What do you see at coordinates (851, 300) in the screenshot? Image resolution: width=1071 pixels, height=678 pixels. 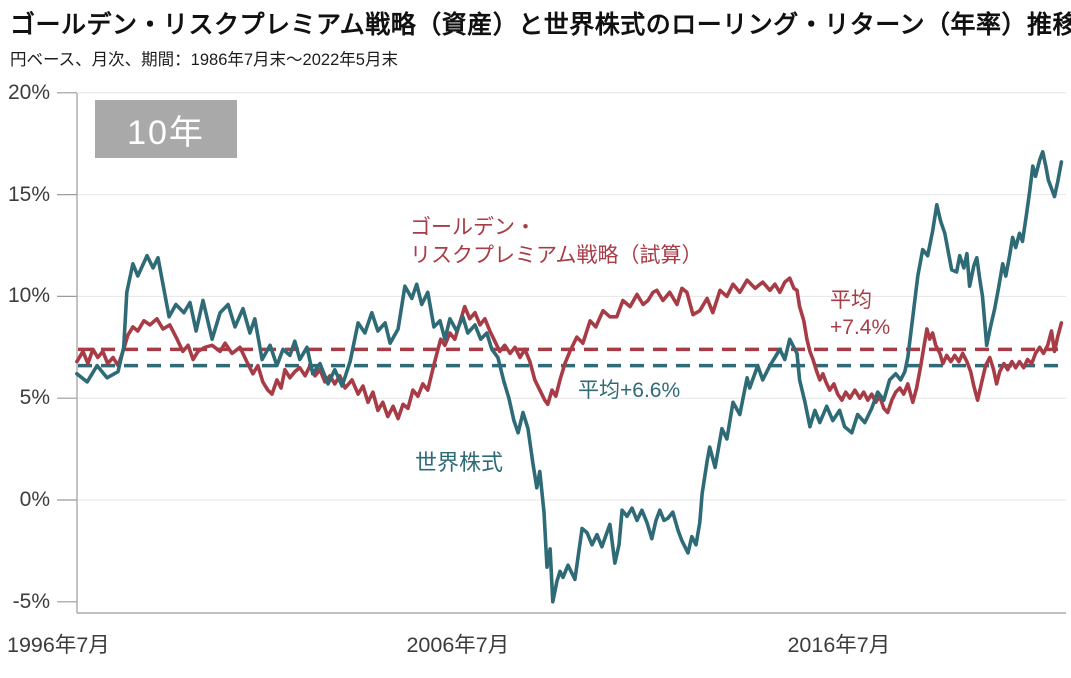 I see `strategy-mean-label-line1: 平均` at bounding box center [851, 300].